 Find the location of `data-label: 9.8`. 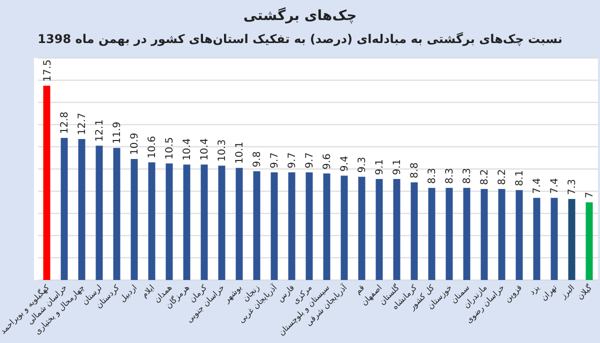

data-label: 9.8 is located at coordinates (258, 159).